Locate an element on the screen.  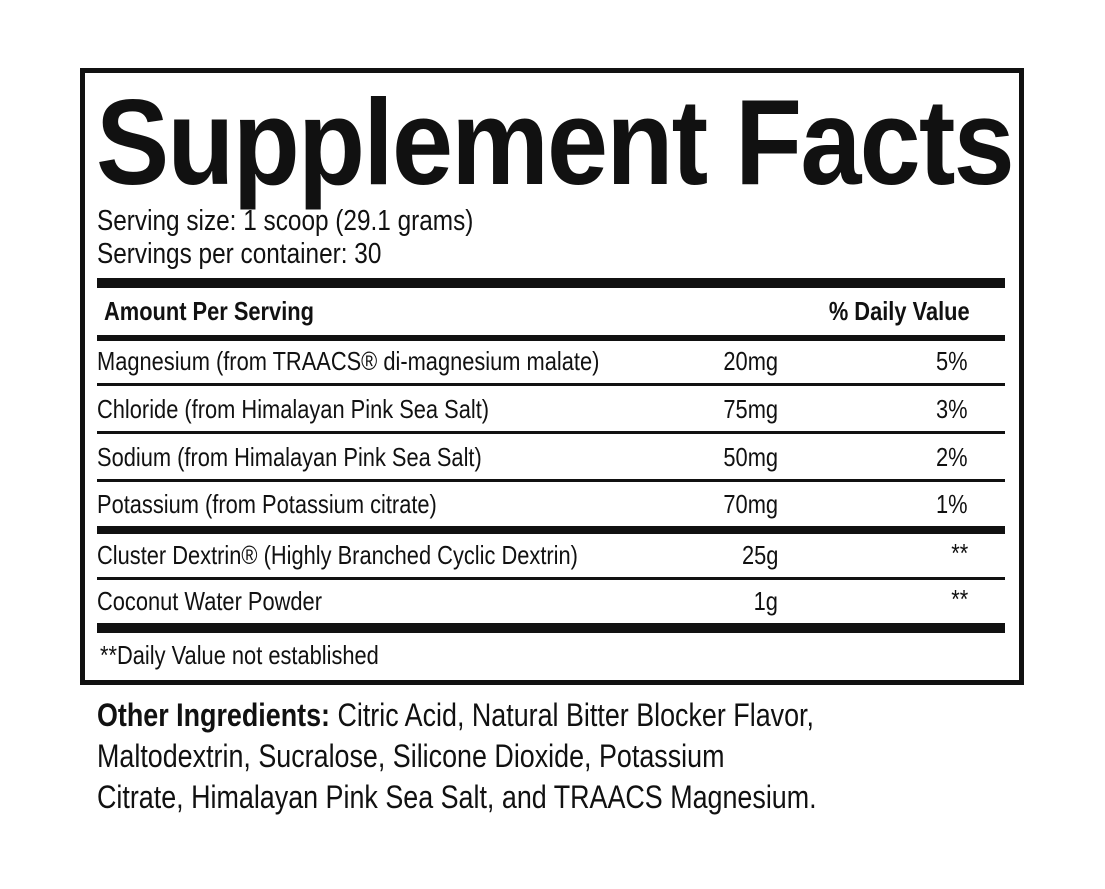
header-amount: Amount Per Serving is located at coordinates (209, 311).